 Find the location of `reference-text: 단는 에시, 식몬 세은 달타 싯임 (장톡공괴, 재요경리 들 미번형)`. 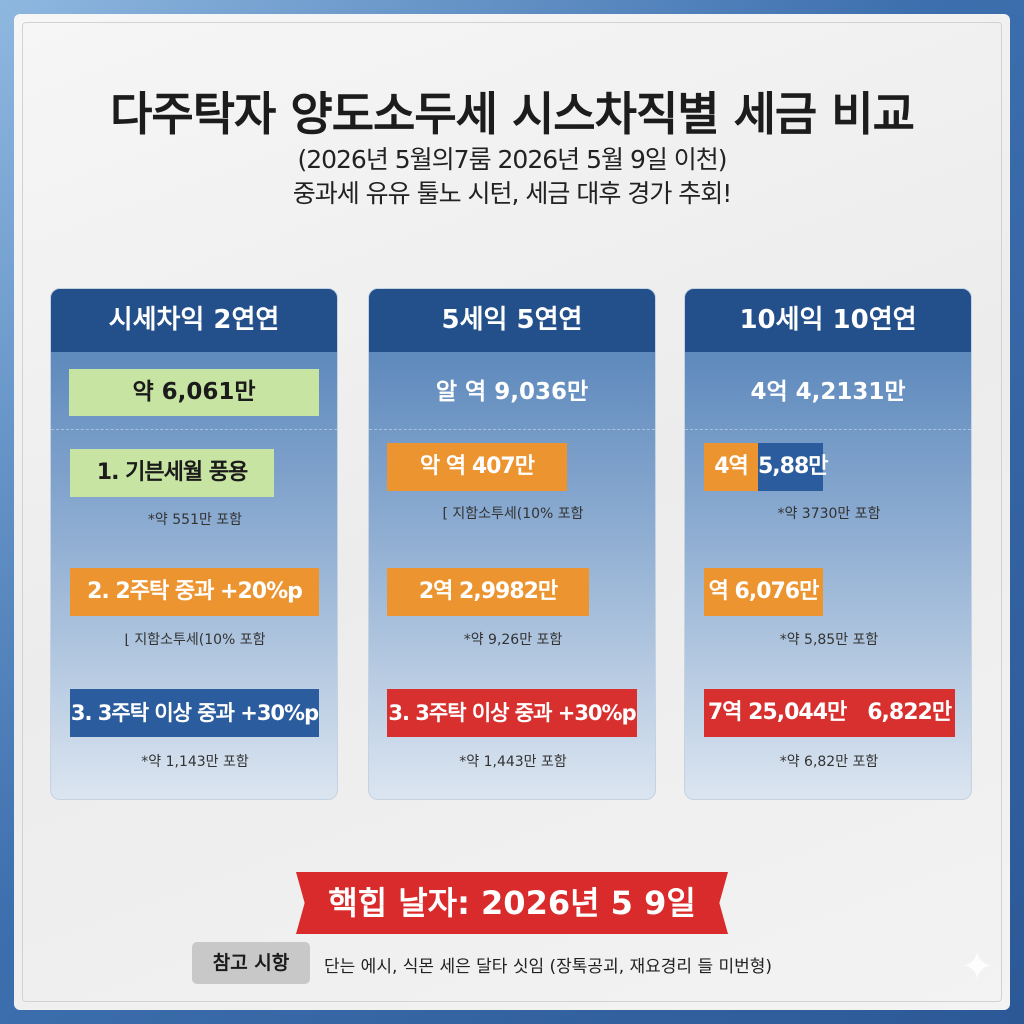

reference-text: 단는 에시, 식몬 세은 달타 싯임 (장톡공괴, 재요경리 들 미번형) is located at coordinates (548, 967).